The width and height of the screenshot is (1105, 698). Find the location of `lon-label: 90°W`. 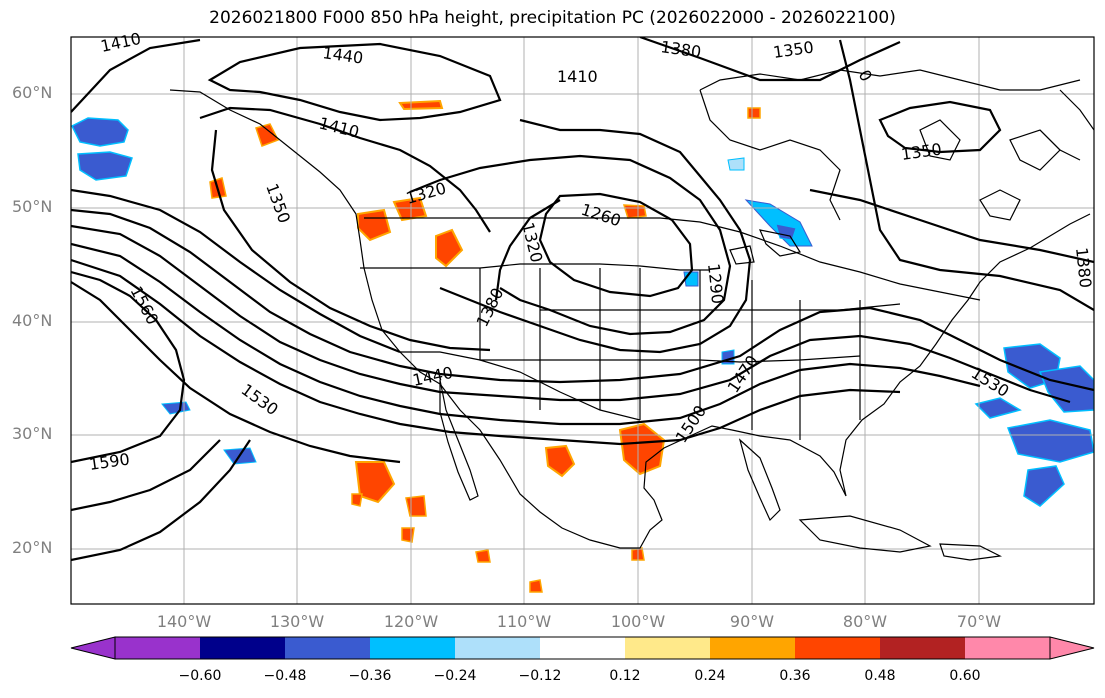

lon-label: 90°W is located at coordinates (752, 621).